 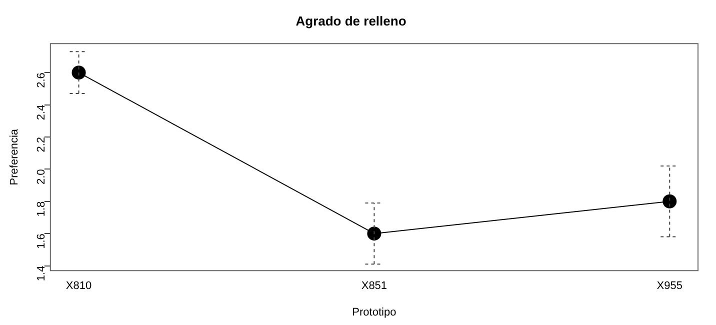 What do you see at coordinates (41, 80) in the screenshot?
I see `y-tick-label: 2.6` at bounding box center [41, 80].